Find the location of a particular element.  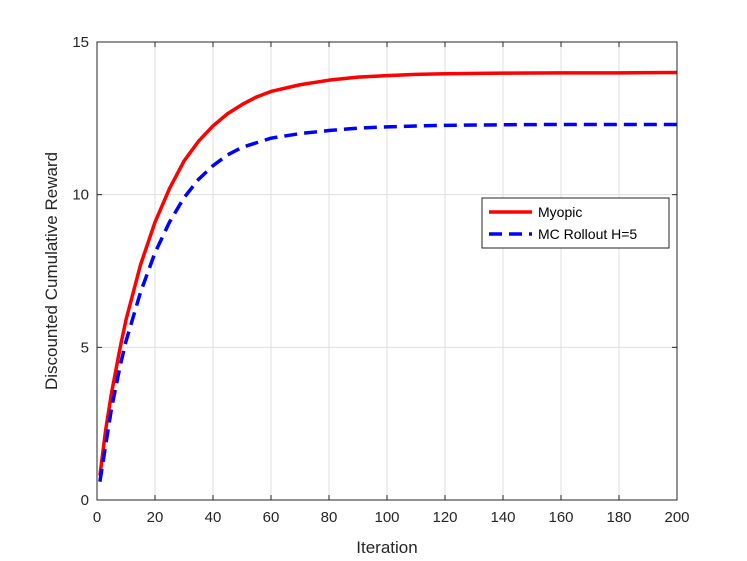

legend-box is located at coordinates (575, 223).